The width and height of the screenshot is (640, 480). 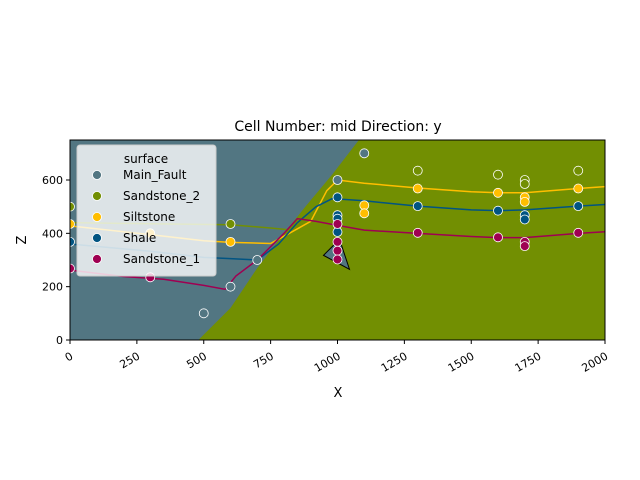 I want to click on chart-title: Cell Number: mid Direction: y, so click(x=337, y=127).